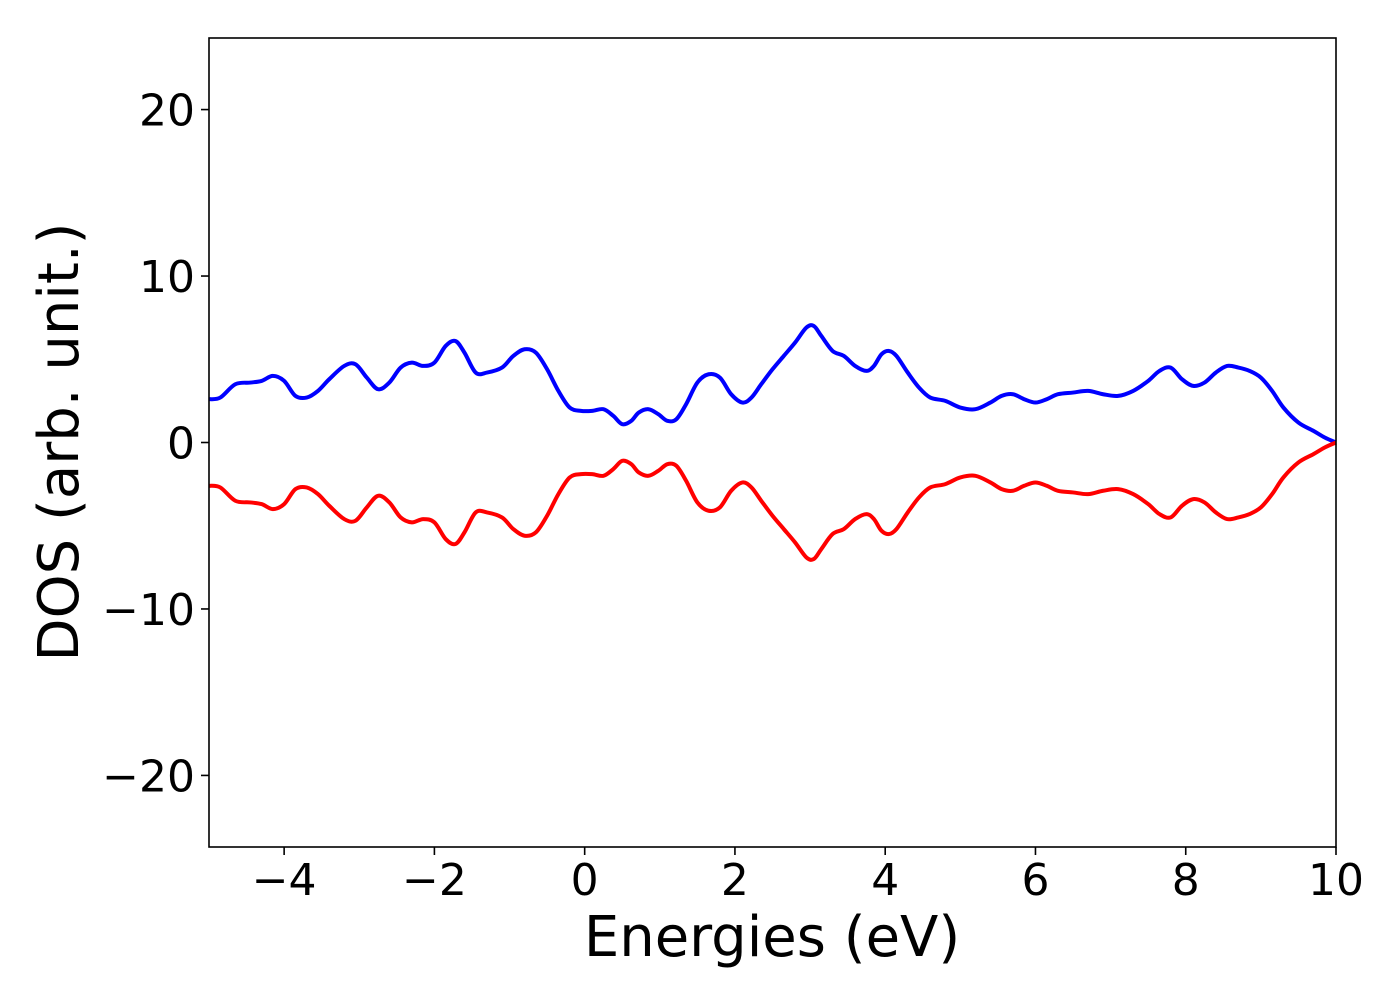 The width and height of the screenshot is (1400, 1000). Describe the element at coordinates (434, 880) in the screenshot. I see `x-tick-label: −2` at that location.